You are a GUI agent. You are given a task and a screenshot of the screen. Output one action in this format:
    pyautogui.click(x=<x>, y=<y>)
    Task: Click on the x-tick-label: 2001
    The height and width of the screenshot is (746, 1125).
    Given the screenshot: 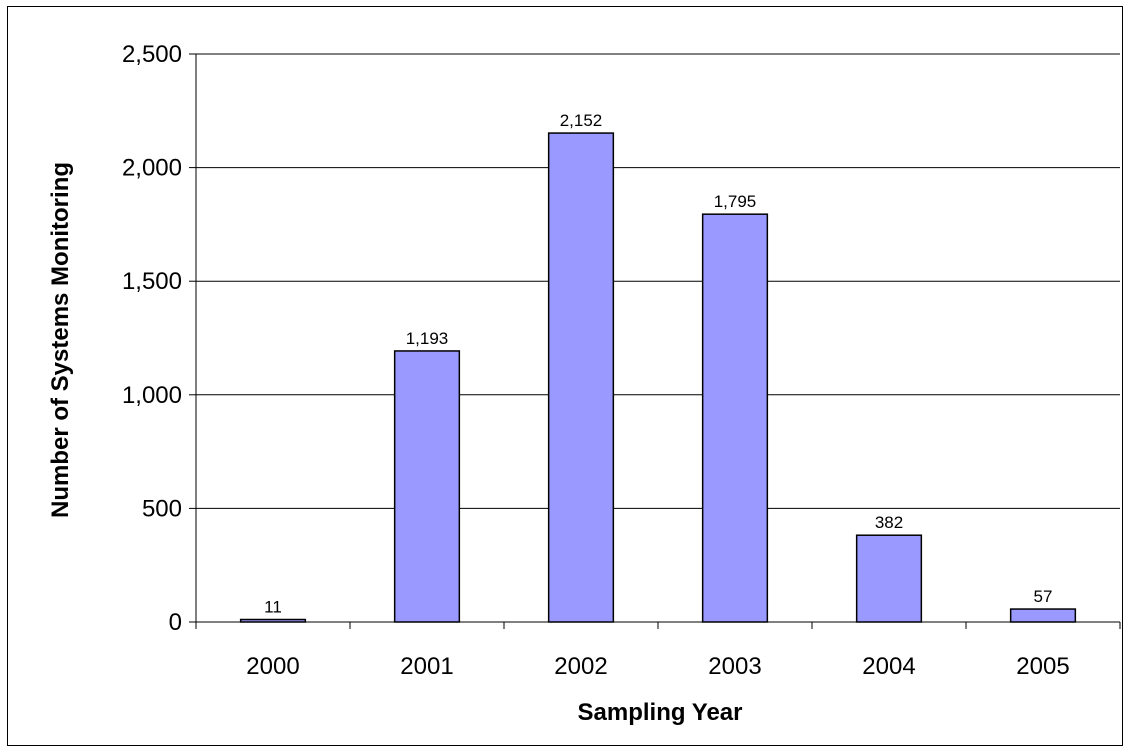 What is the action you would take?
    pyautogui.click(x=426, y=666)
    